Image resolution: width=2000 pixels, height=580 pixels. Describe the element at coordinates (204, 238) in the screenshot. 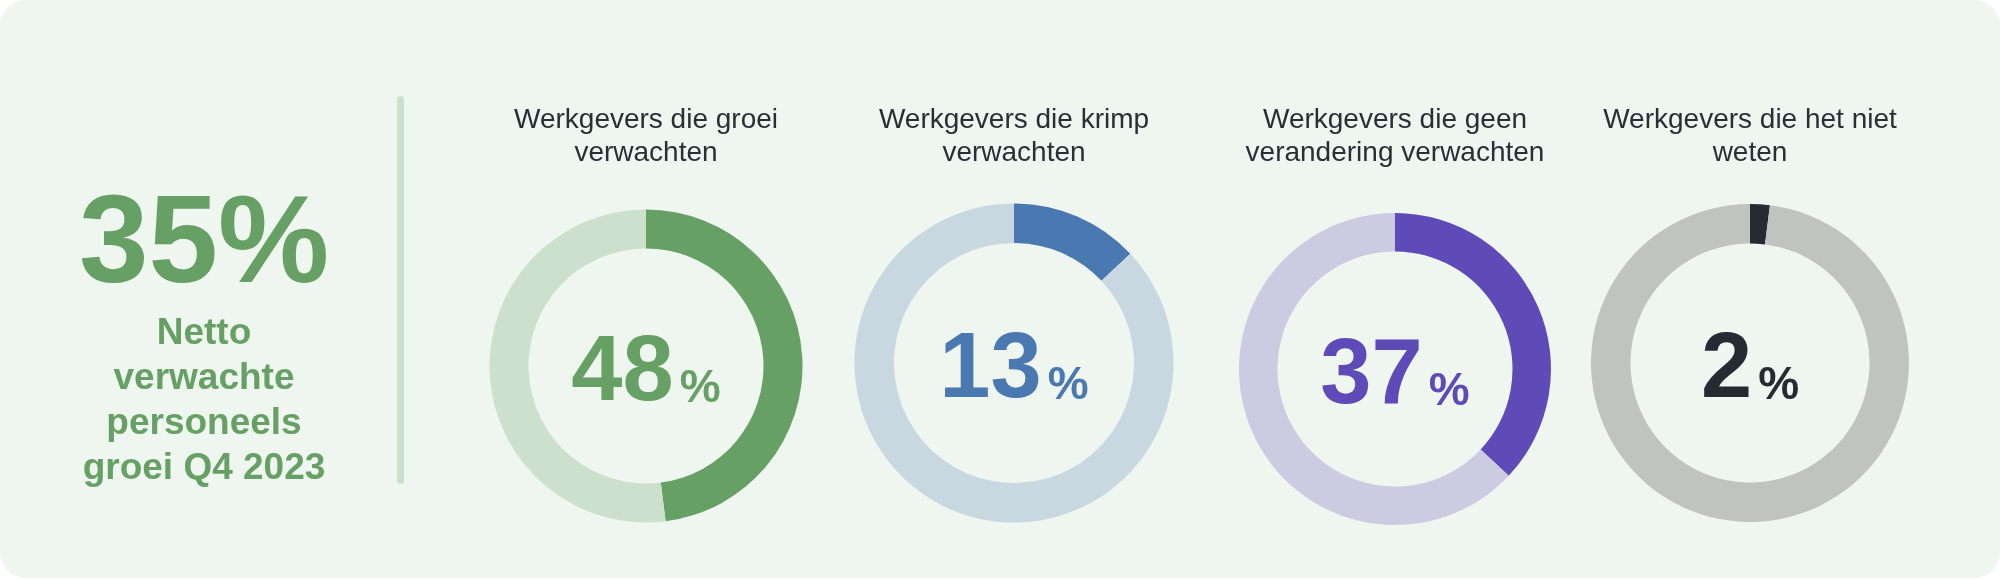

I see `text: 35%` at that location.